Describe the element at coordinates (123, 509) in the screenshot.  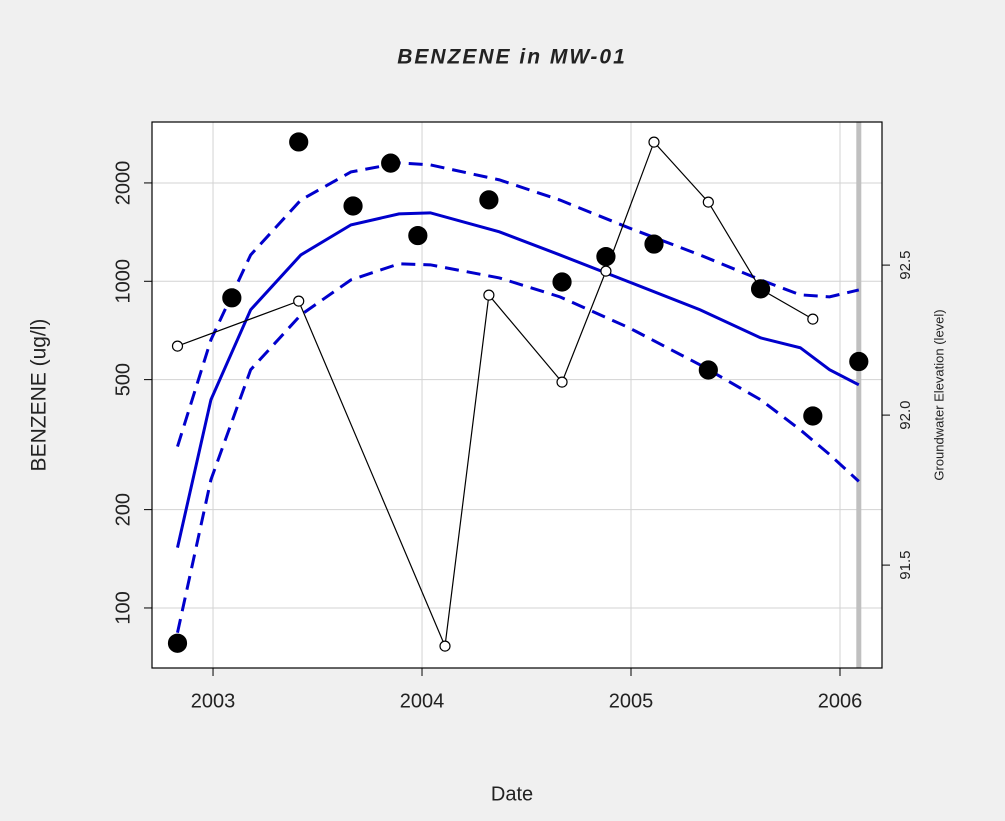
I see `y-tick-label: 200` at that location.